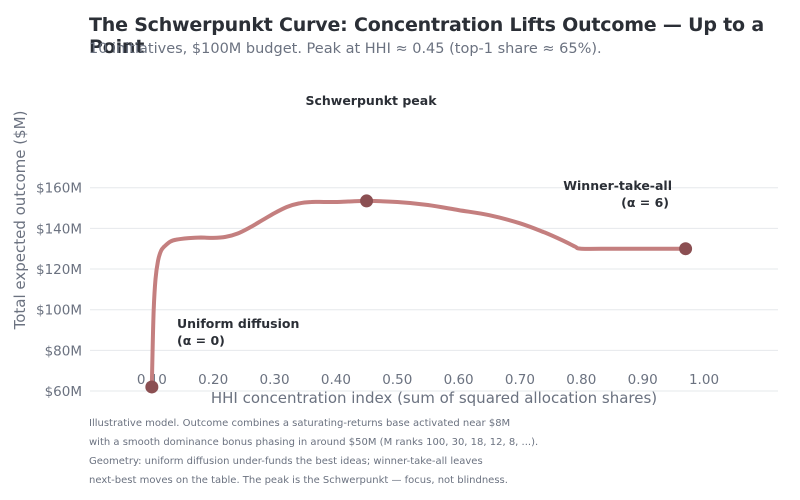  I want to click on x-tick-label: 1.00, so click(704, 380).